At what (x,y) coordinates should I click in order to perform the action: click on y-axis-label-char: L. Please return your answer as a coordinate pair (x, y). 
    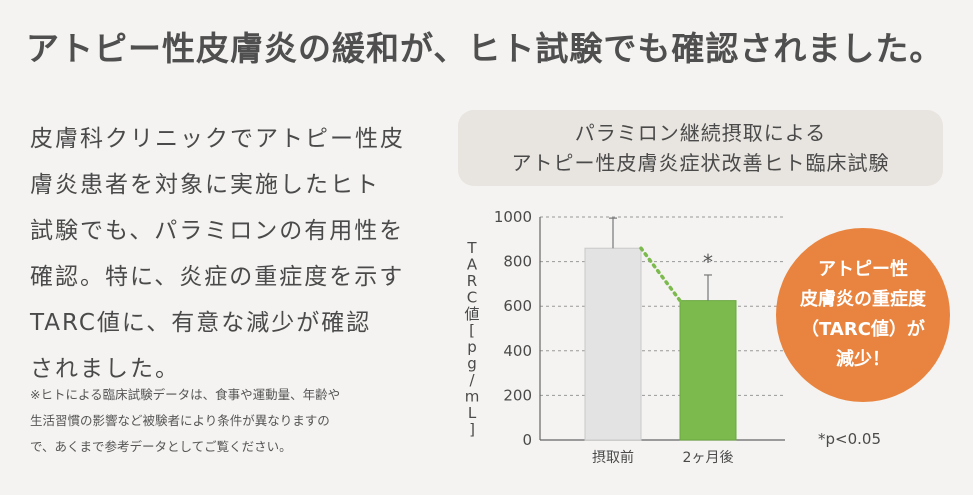
    Looking at the image, I should click on (472, 413).